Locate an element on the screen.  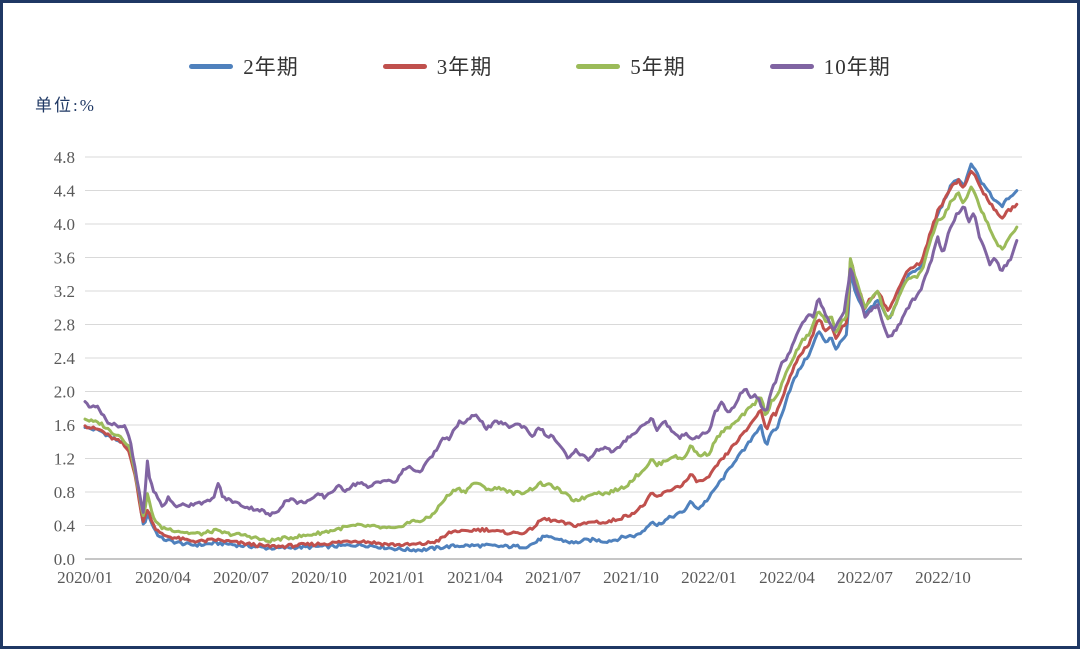
legend-swatch-5y is located at coordinates (598, 66).